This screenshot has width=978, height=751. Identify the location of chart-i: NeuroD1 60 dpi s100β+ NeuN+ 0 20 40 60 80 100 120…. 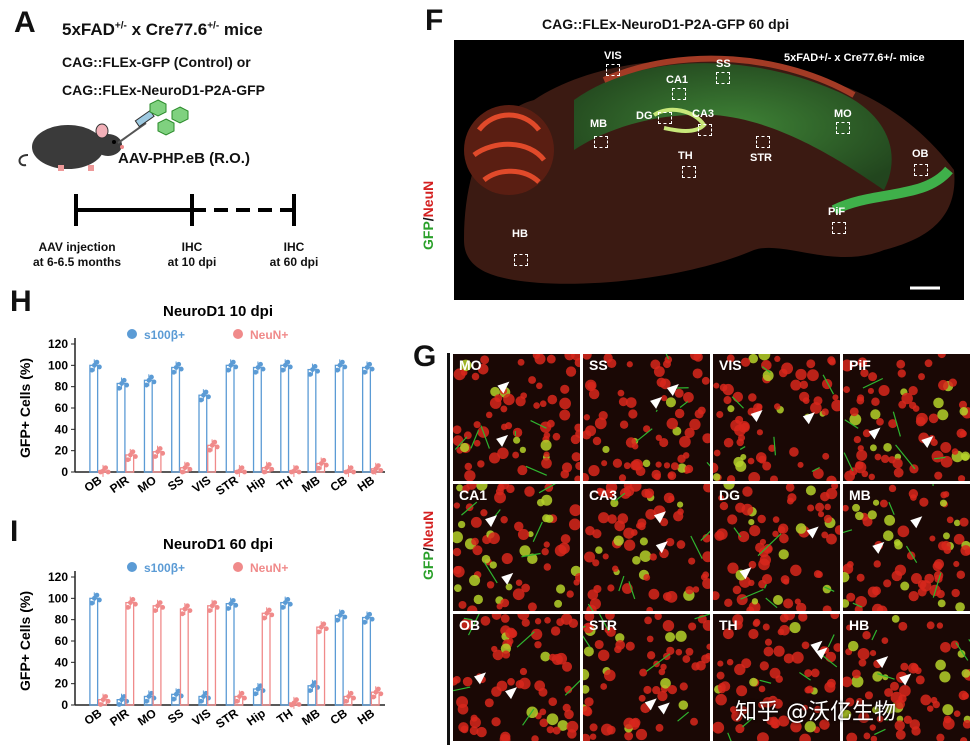
(201, 633).